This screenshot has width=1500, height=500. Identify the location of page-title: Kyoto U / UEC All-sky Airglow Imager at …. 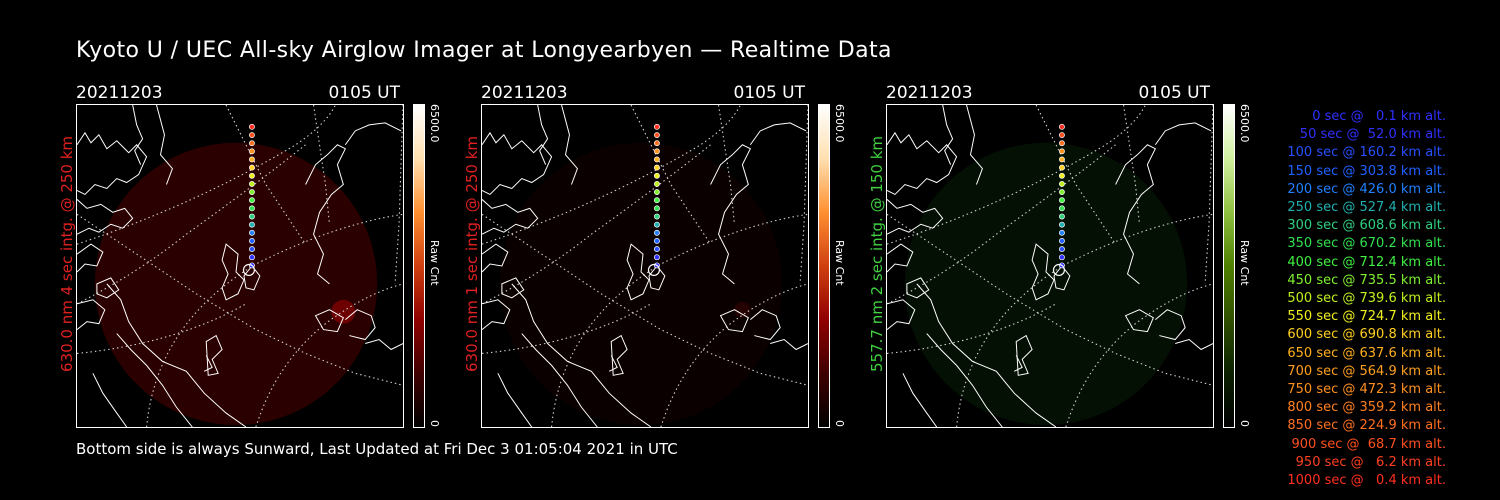
(484, 50).